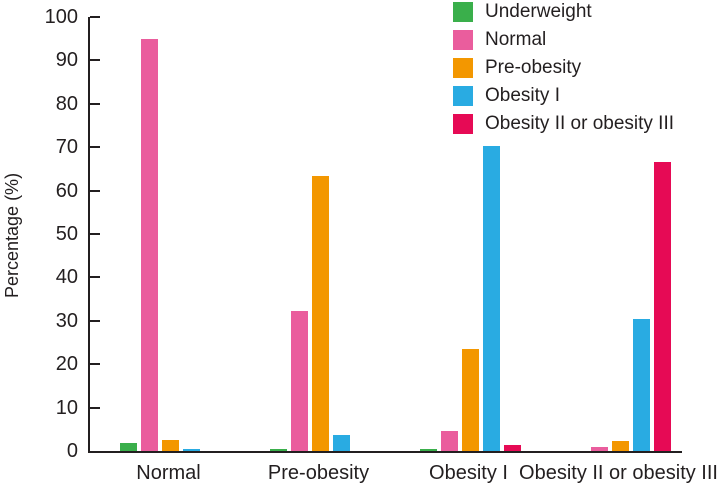 This screenshot has width=717, height=493. I want to click on bar-normal-obesity-i, so click(191, 450).